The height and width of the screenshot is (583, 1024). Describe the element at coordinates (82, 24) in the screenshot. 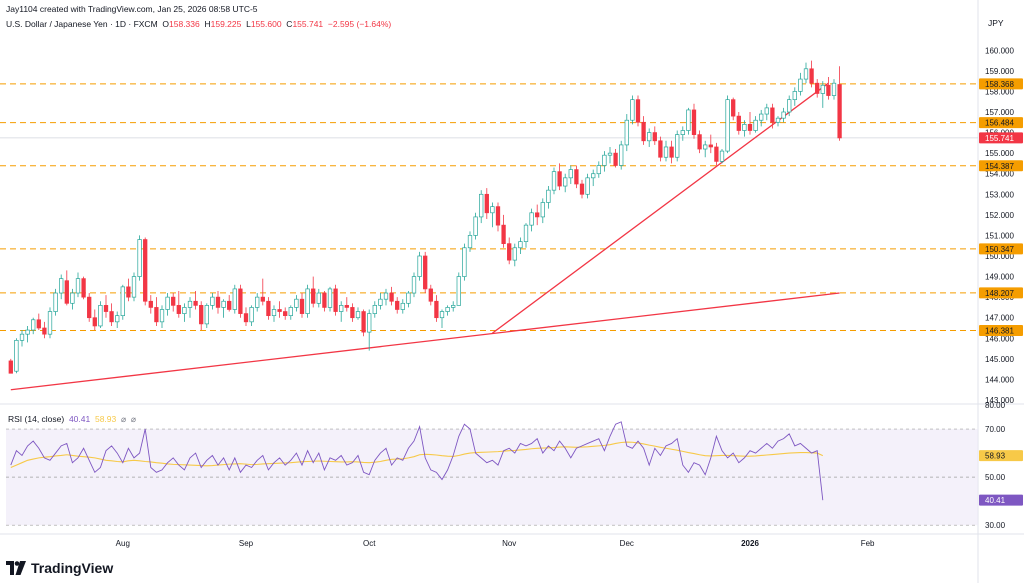

I see `symbol-name: U.S. Dollar / Japanese Yen · 1D · FXCM` at that location.